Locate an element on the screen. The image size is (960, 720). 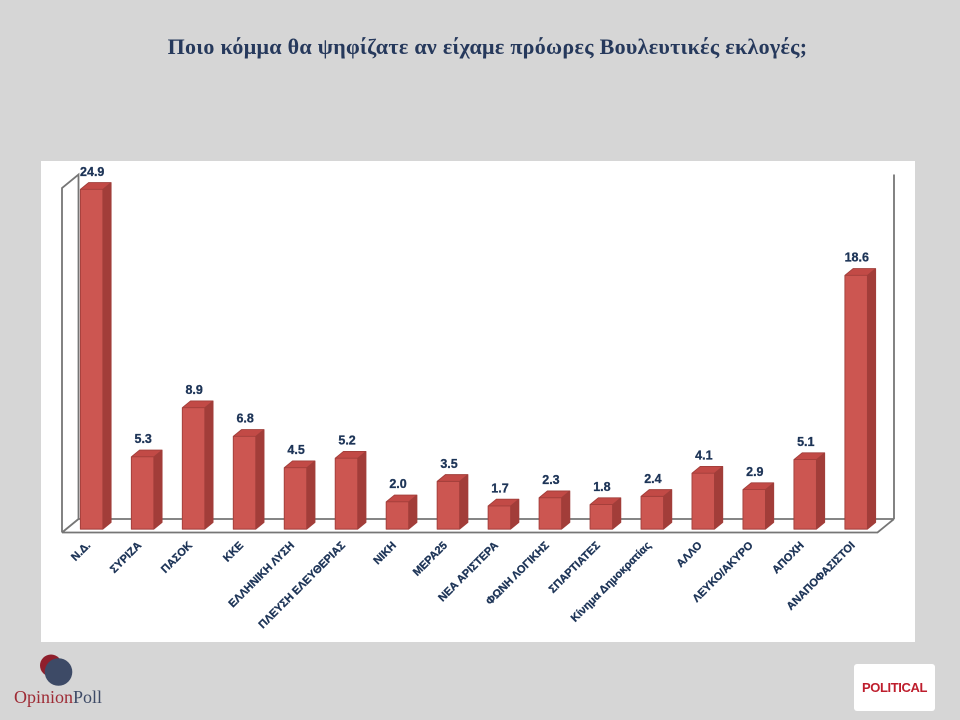
svg-text: ΑΠΟΧΗ is located at coordinates (788, 558).